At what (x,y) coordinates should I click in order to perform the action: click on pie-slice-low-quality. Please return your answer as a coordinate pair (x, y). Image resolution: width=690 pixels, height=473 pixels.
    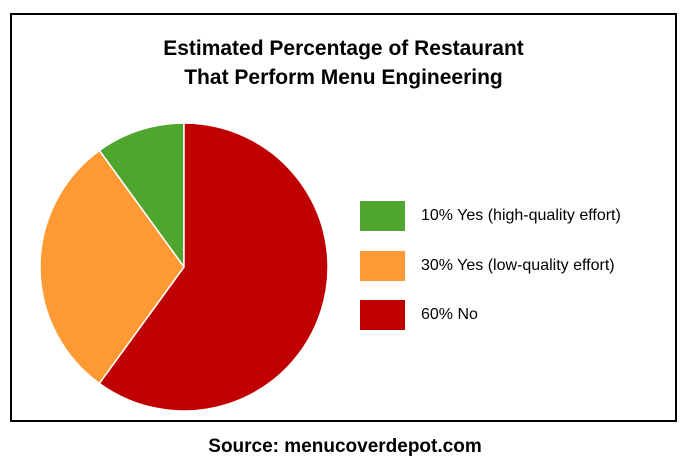
    Looking at the image, I should click on (112, 267).